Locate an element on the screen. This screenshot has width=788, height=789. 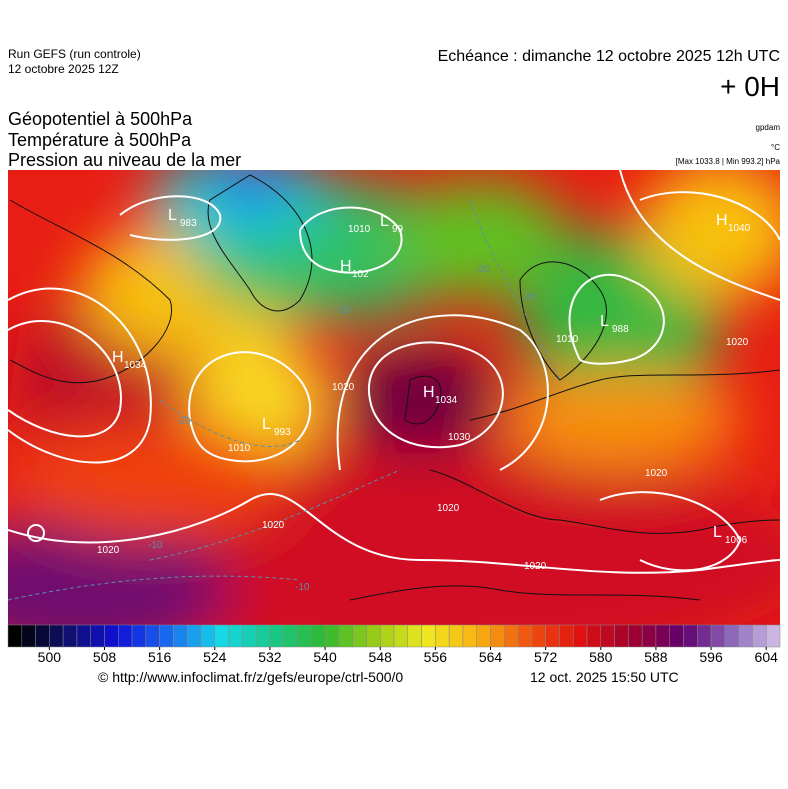
unit: °C is located at coordinates (775, 147).